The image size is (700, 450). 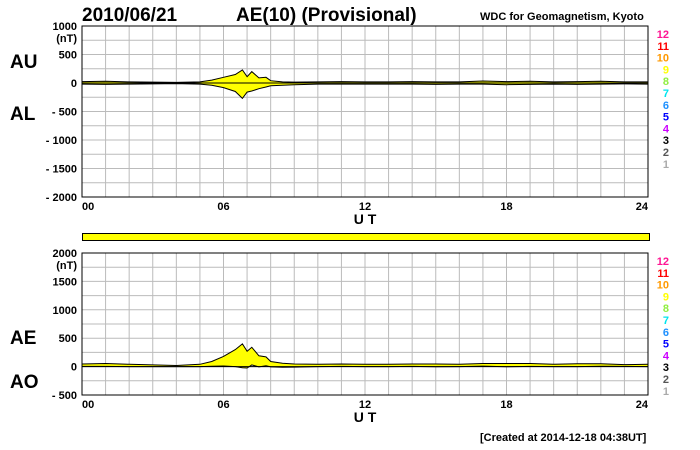 I want to click on top-ytick-label: 0, so click(x=74, y=84).